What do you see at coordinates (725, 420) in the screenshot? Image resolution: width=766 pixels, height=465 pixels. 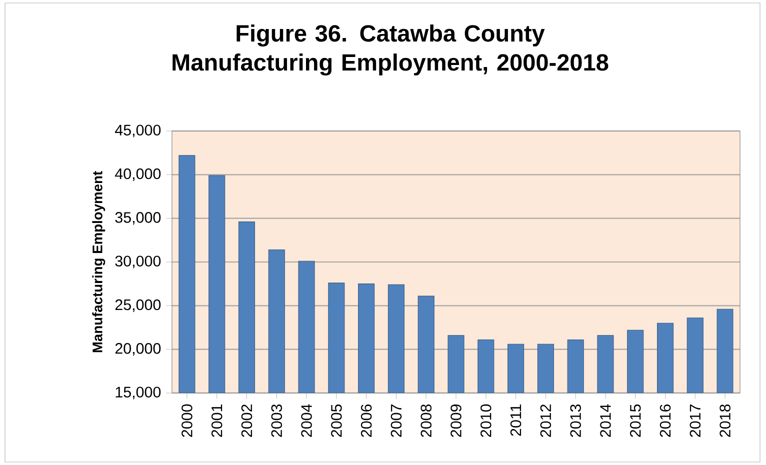 I see `x-tick-label: 2018` at bounding box center [725, 420].